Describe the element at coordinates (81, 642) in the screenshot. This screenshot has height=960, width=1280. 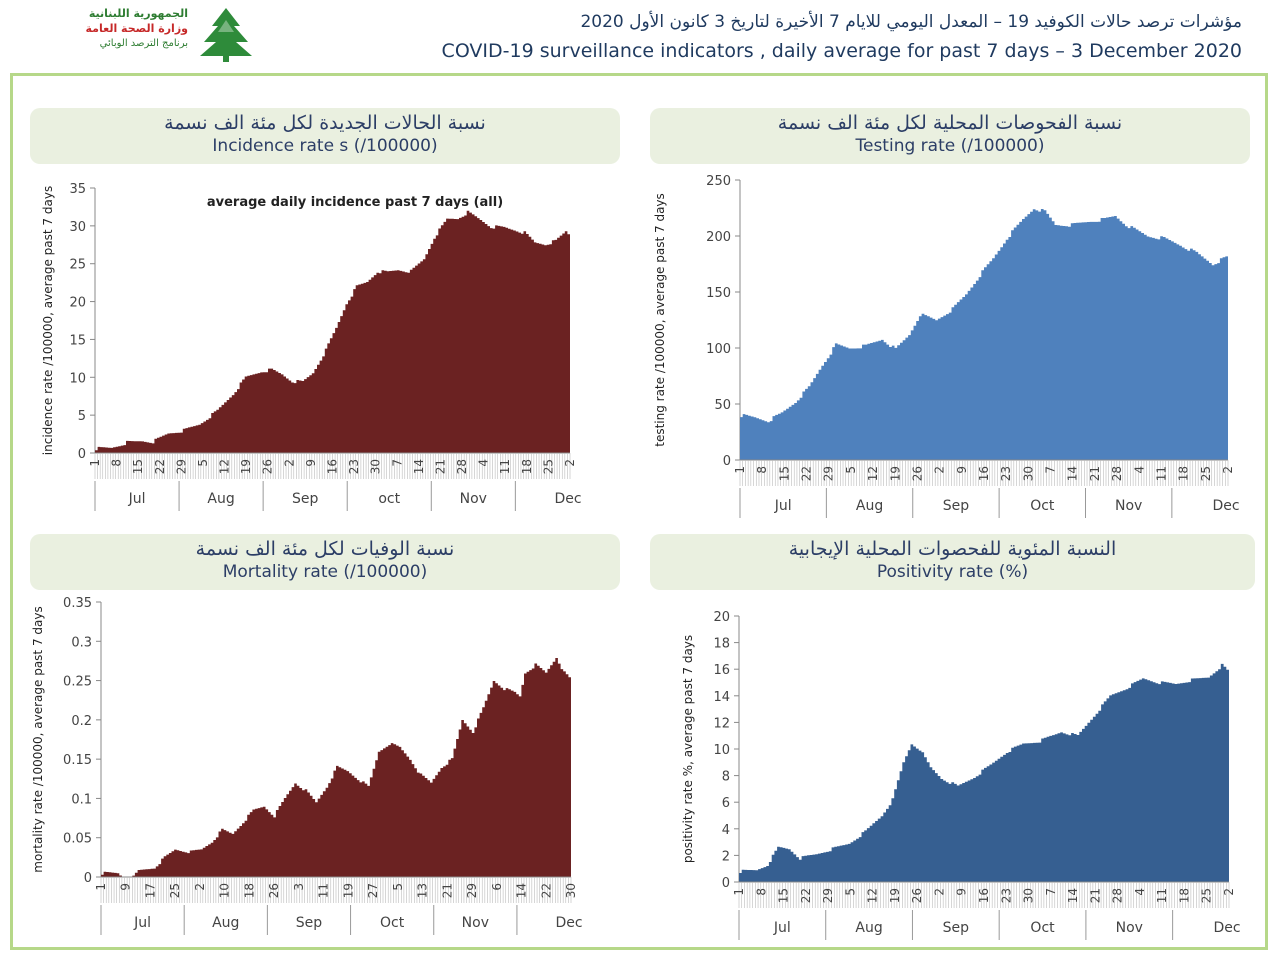
I see `y-tick-label: 0.3` at that location.